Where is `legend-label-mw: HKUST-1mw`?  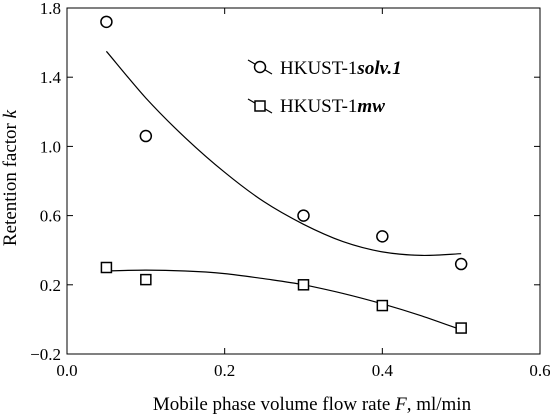 legend-label-mw: HKUST-1mw is located at coordinates (332, 106).